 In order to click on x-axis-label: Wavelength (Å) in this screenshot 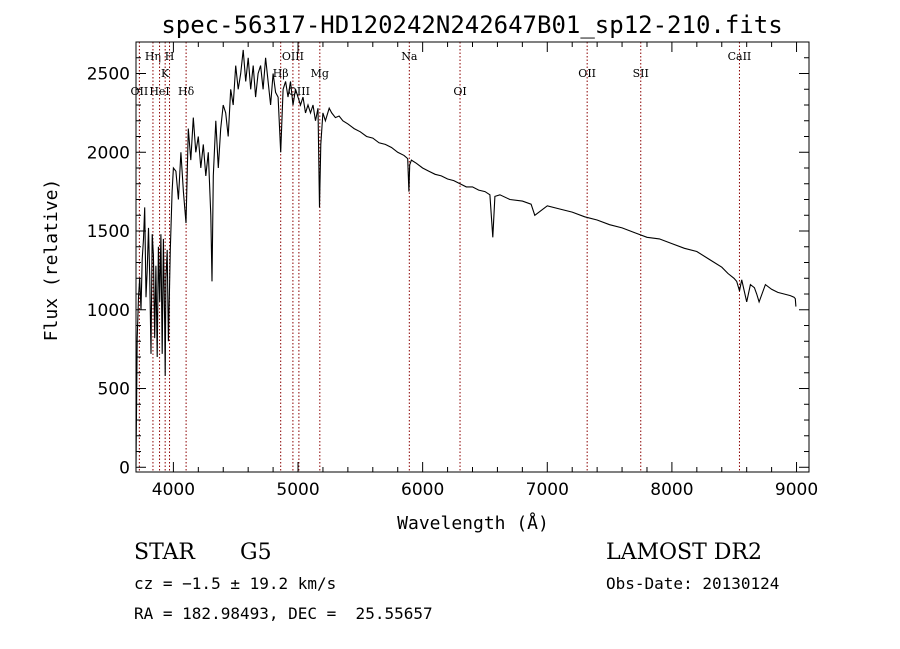, I will do `click(473, 523)`.